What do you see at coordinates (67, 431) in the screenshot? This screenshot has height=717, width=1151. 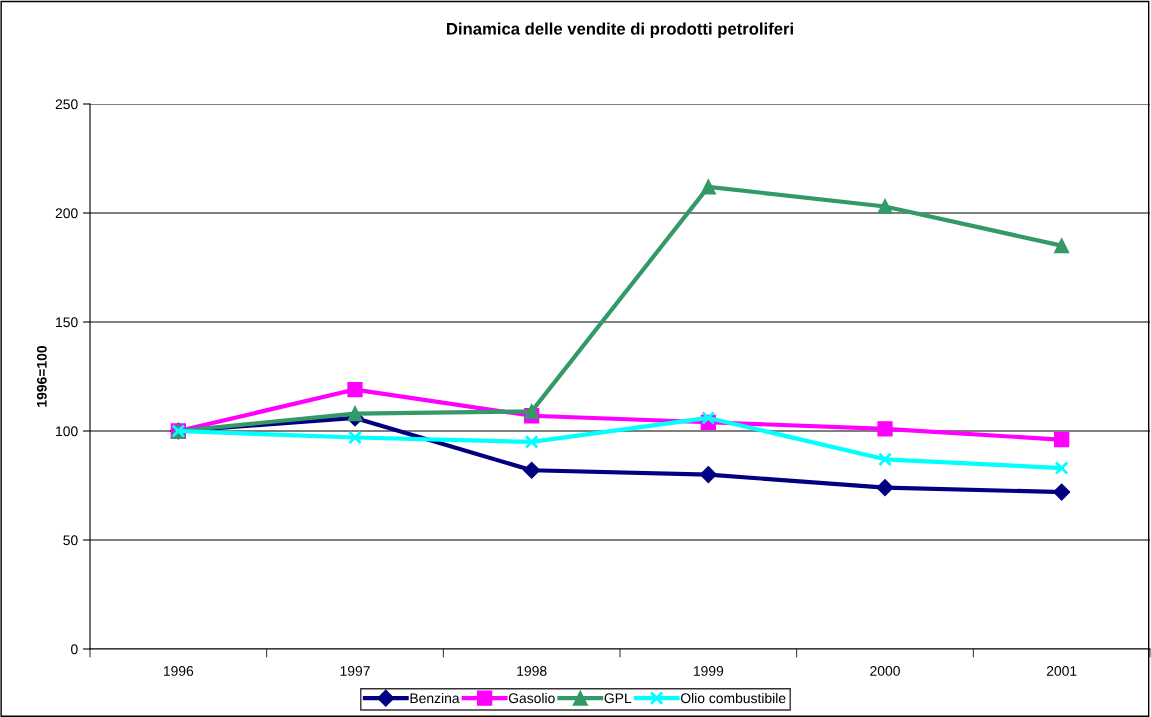 I see `y-tick-label: 100` at bounding box center [67, 431].